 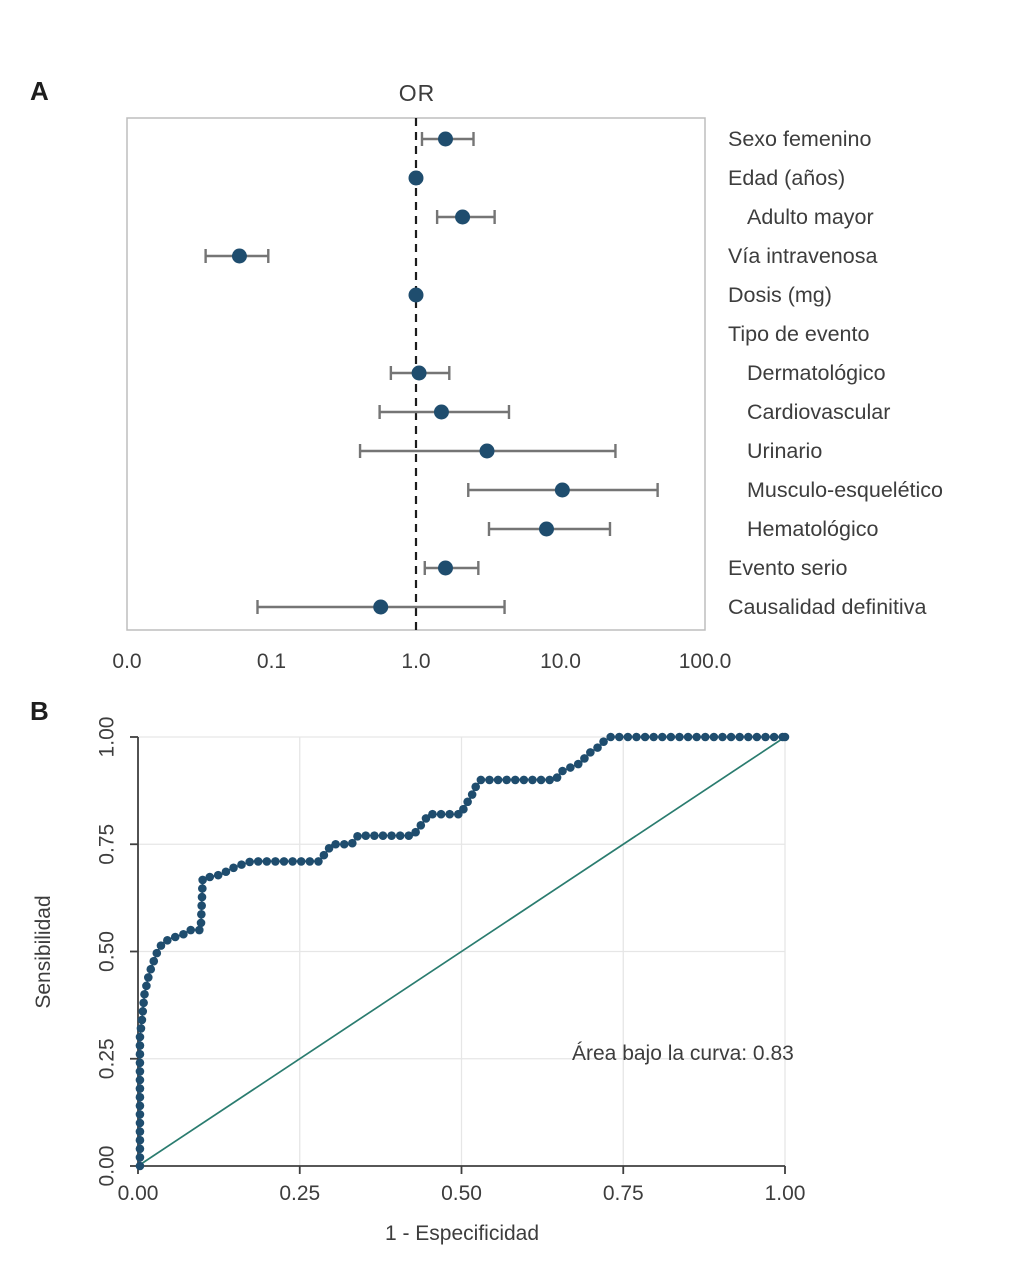 What do you see at coordinates (461, 1193) in the screenshot?
I see `roc-x-tick-label: 0.50` at bounding box center [461, 1193].